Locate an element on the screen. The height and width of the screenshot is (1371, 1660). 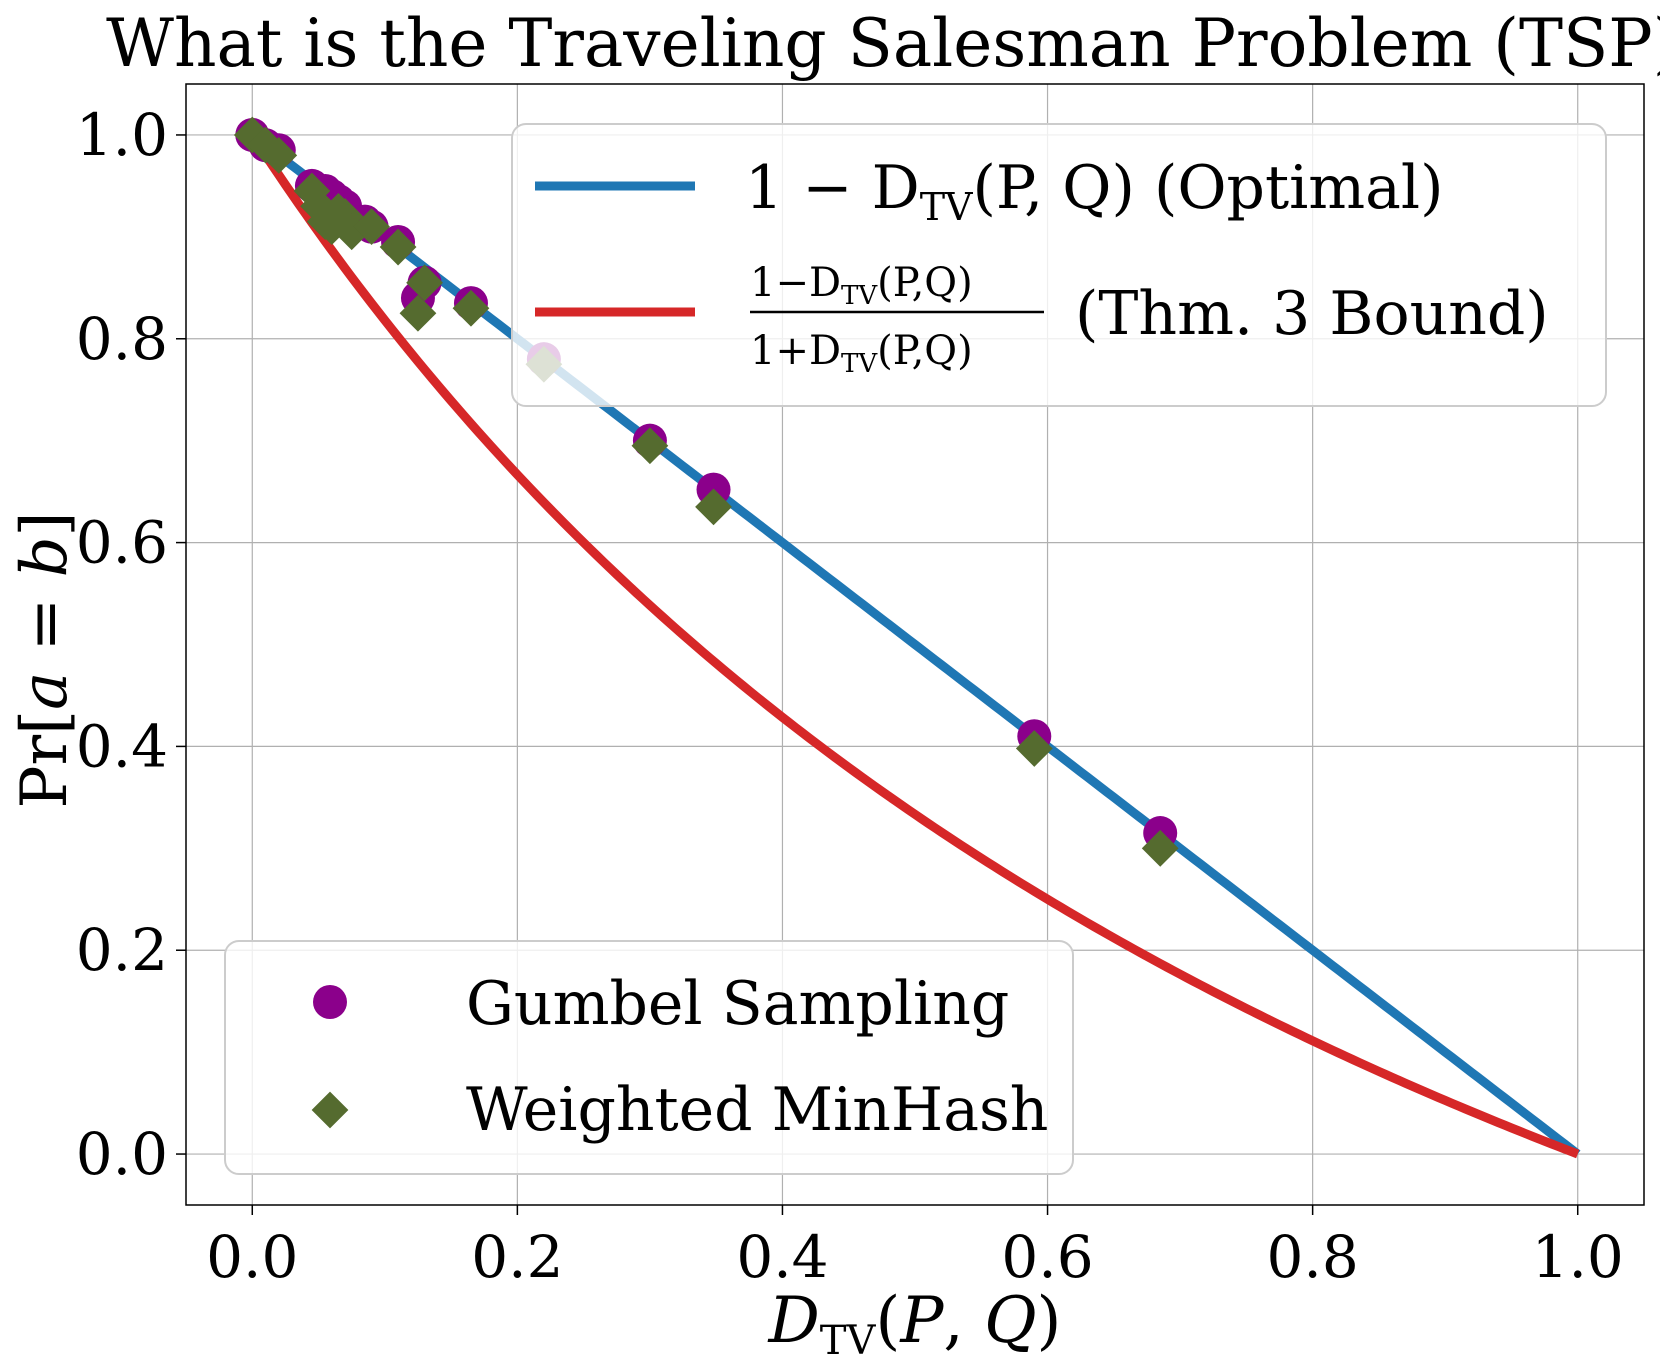
x-tick-label: 0.0 is located at coordinates (252, 1257).